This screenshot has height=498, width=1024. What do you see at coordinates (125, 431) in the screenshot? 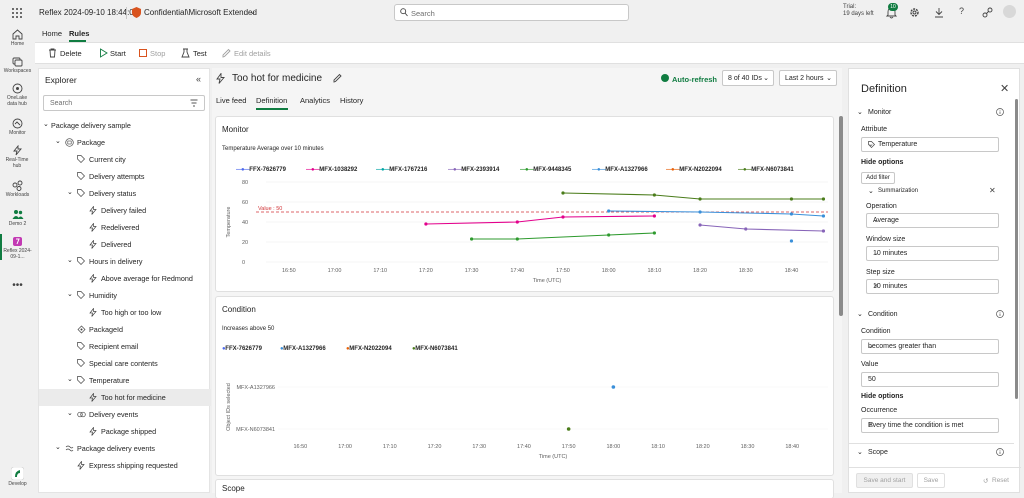
I see `tree-item: Package shipped` at bounding box center [125, 431].